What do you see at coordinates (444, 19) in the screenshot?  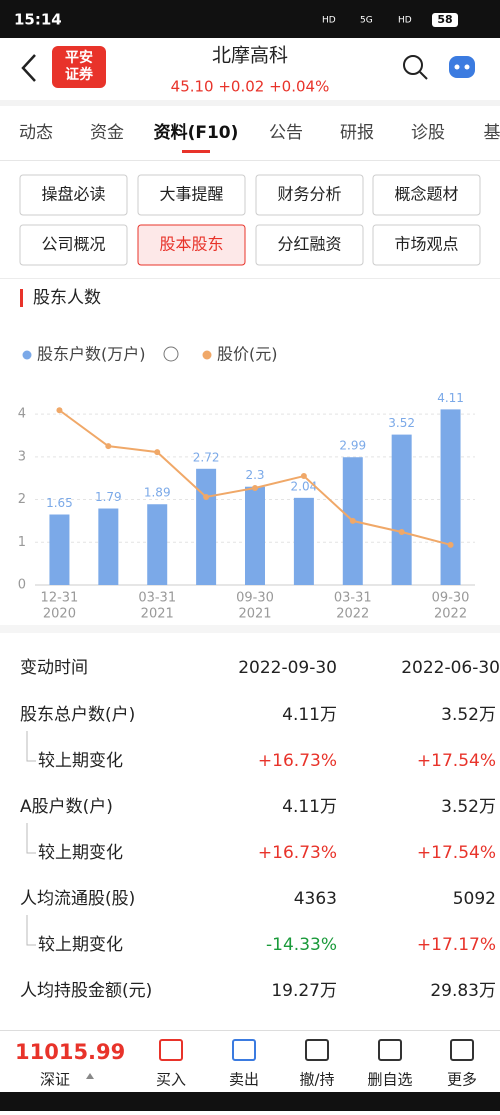 I see `battery-level: 58` at bounding box center [444, 19].